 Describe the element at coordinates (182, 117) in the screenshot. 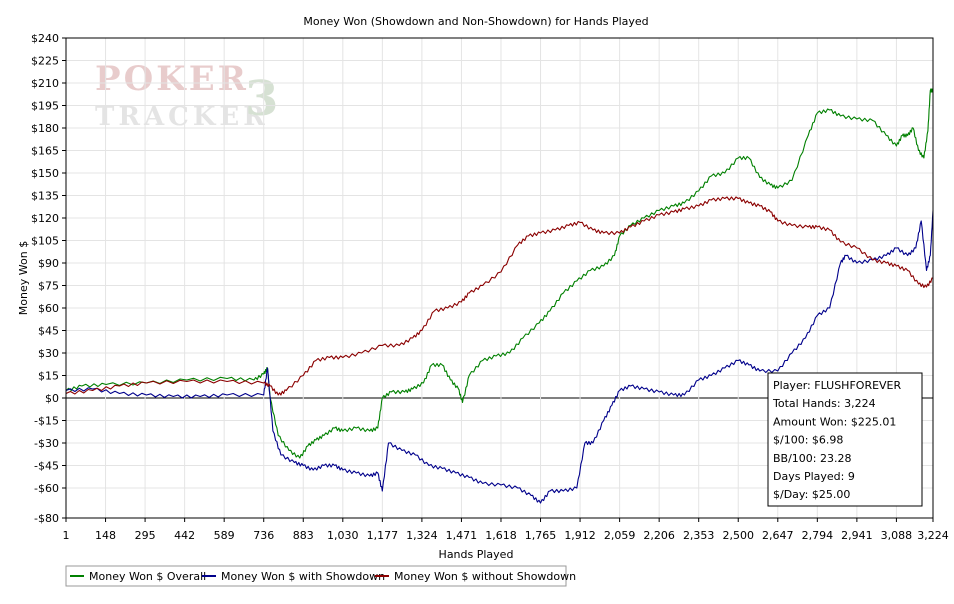

I see `svg-text: TRACKER` at that location.